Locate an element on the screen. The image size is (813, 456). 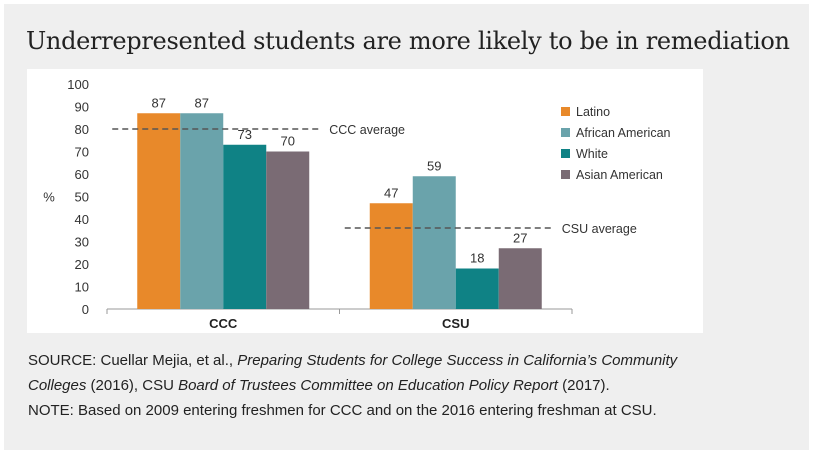
y-tick-label: 90 is located at coordinates (82, 107).